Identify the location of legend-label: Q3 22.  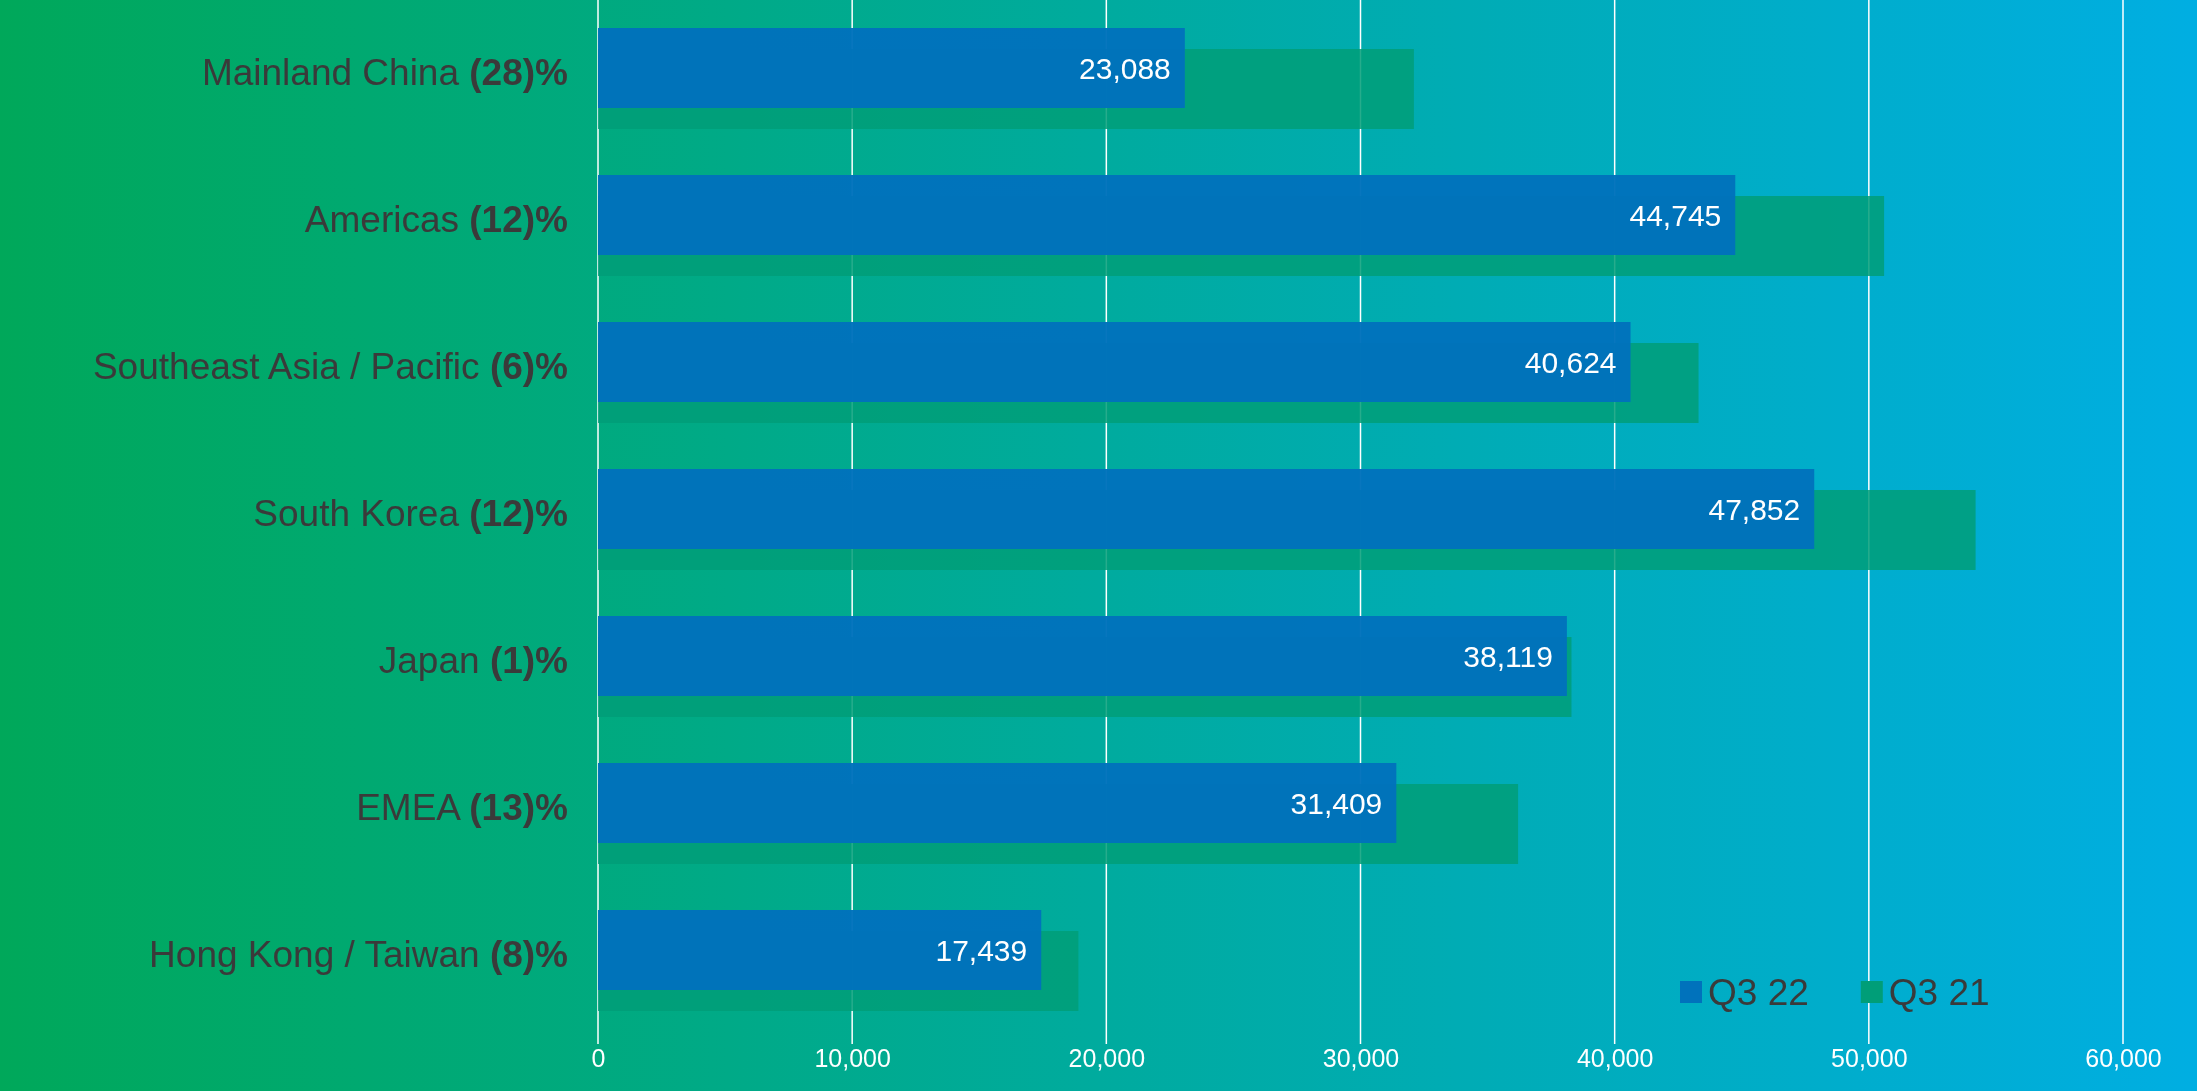
(1758, 992).